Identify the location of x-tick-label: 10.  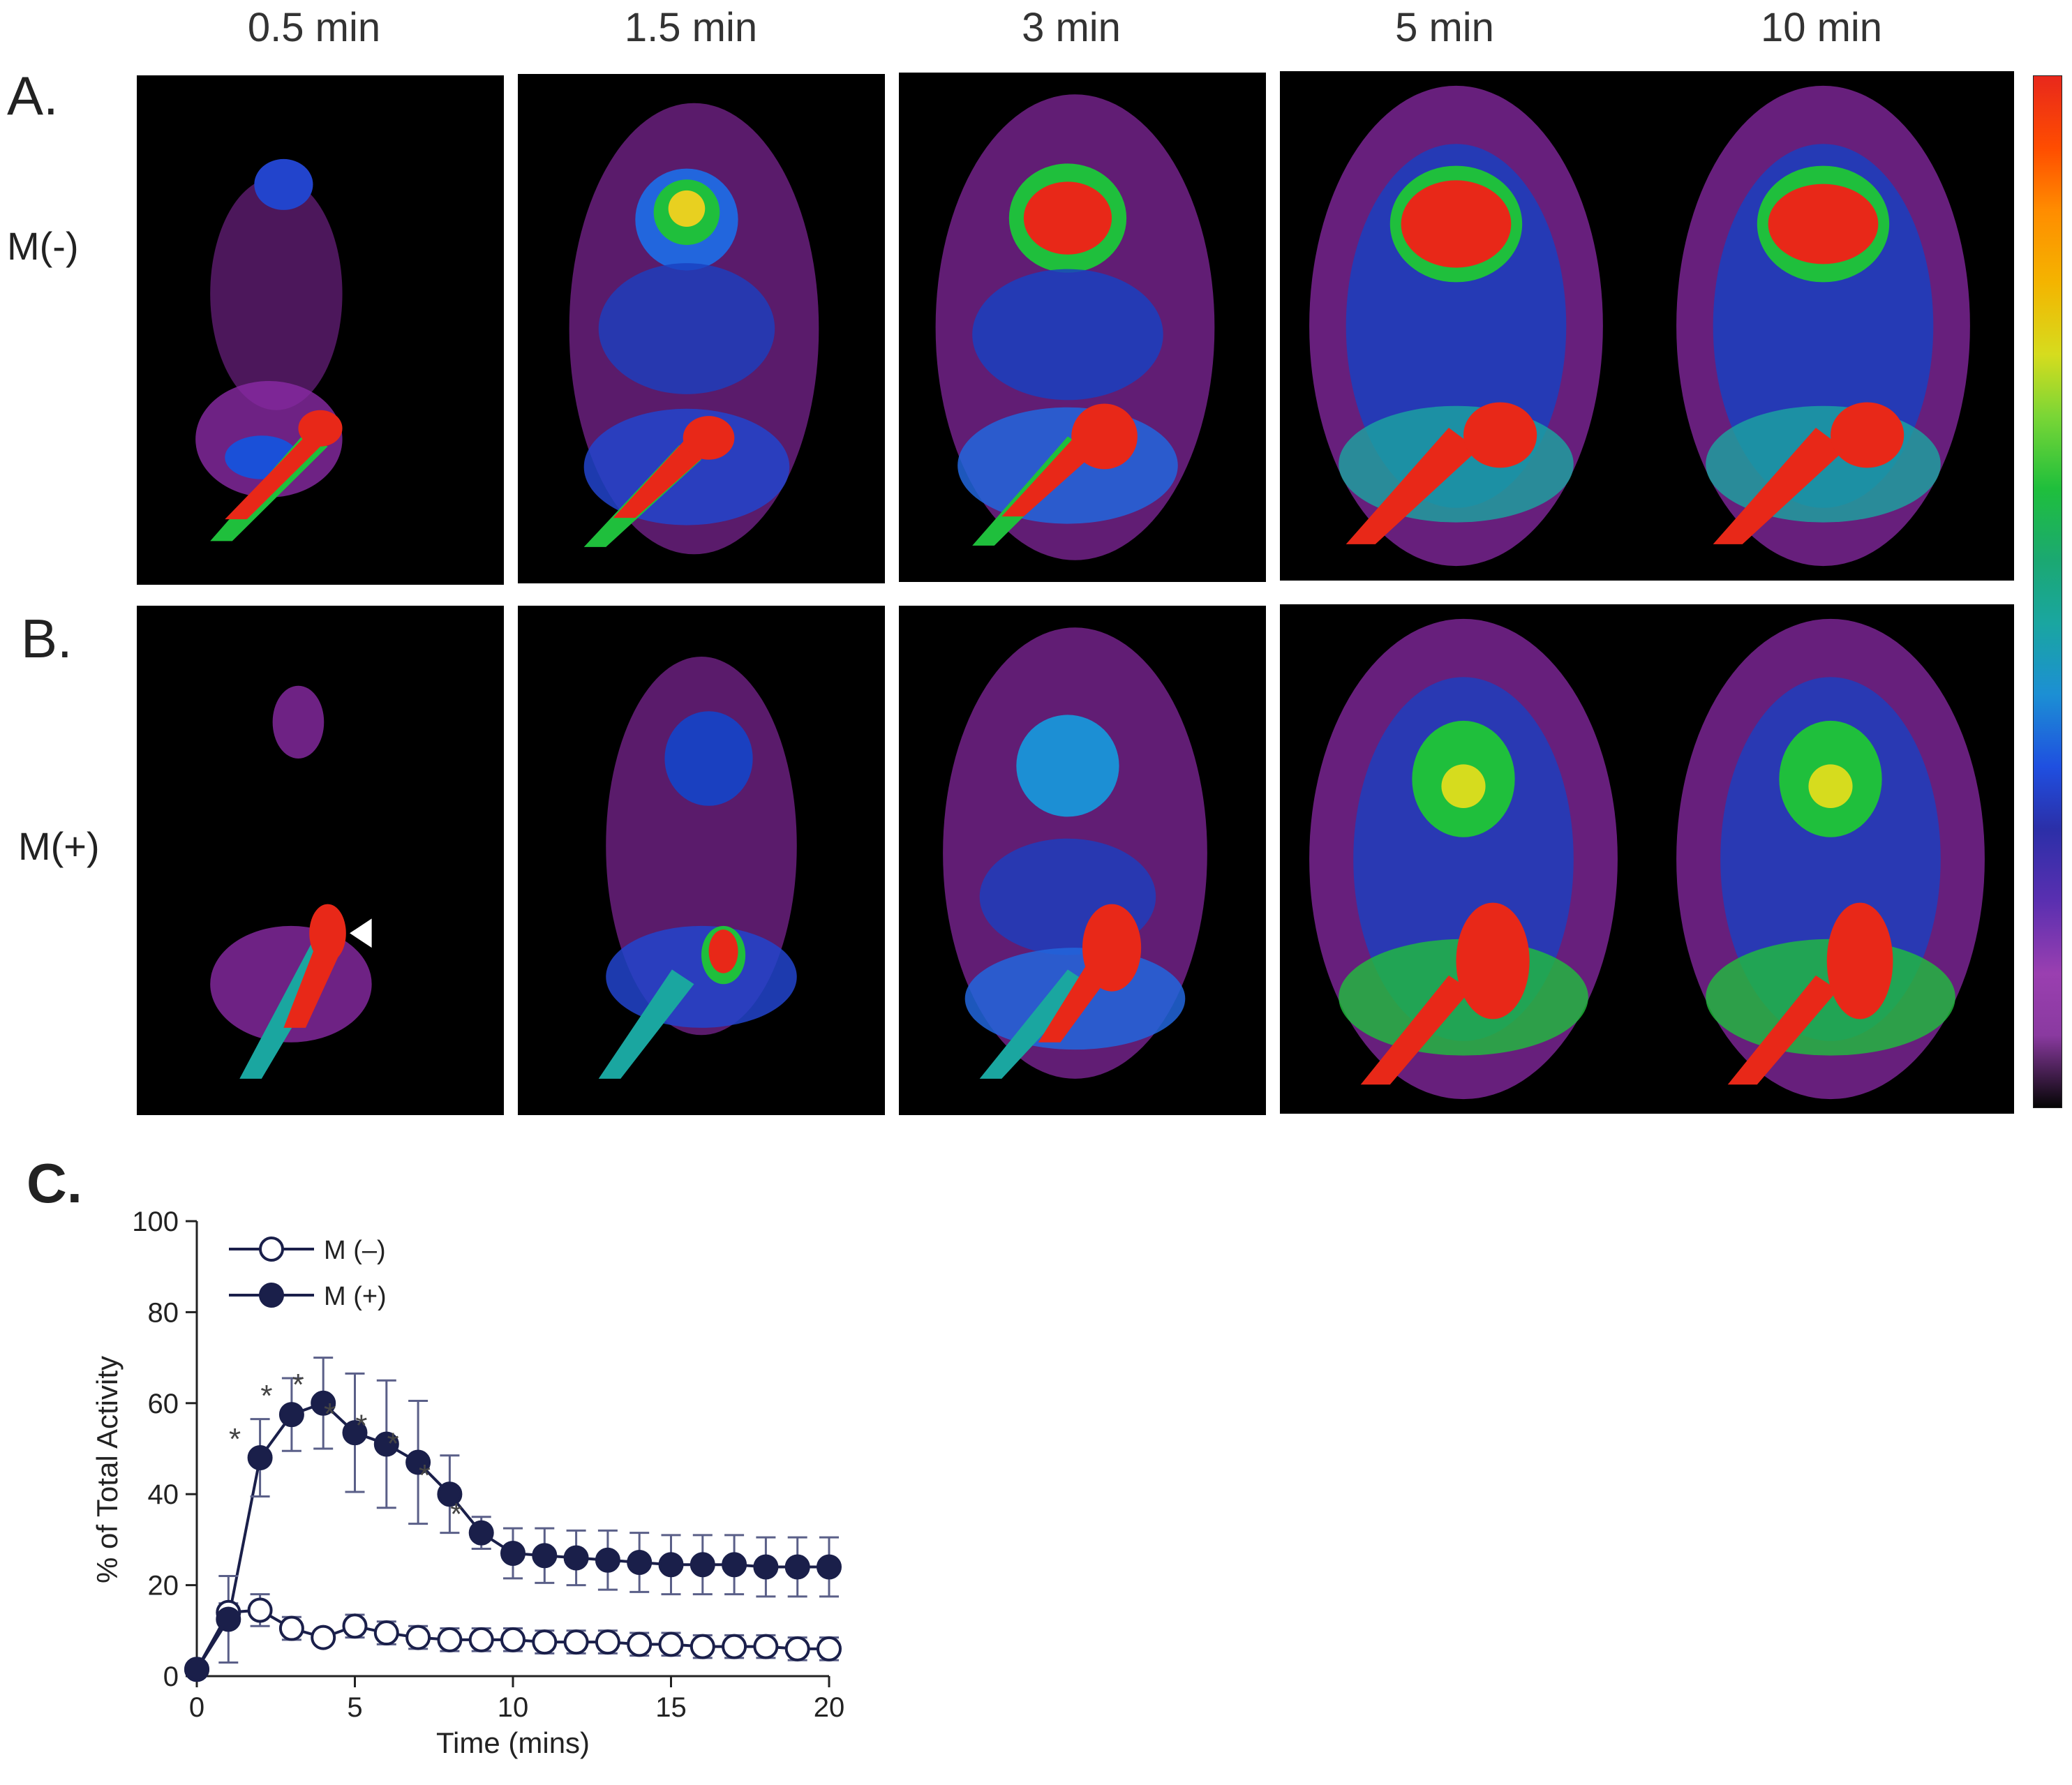
(513, 1708).